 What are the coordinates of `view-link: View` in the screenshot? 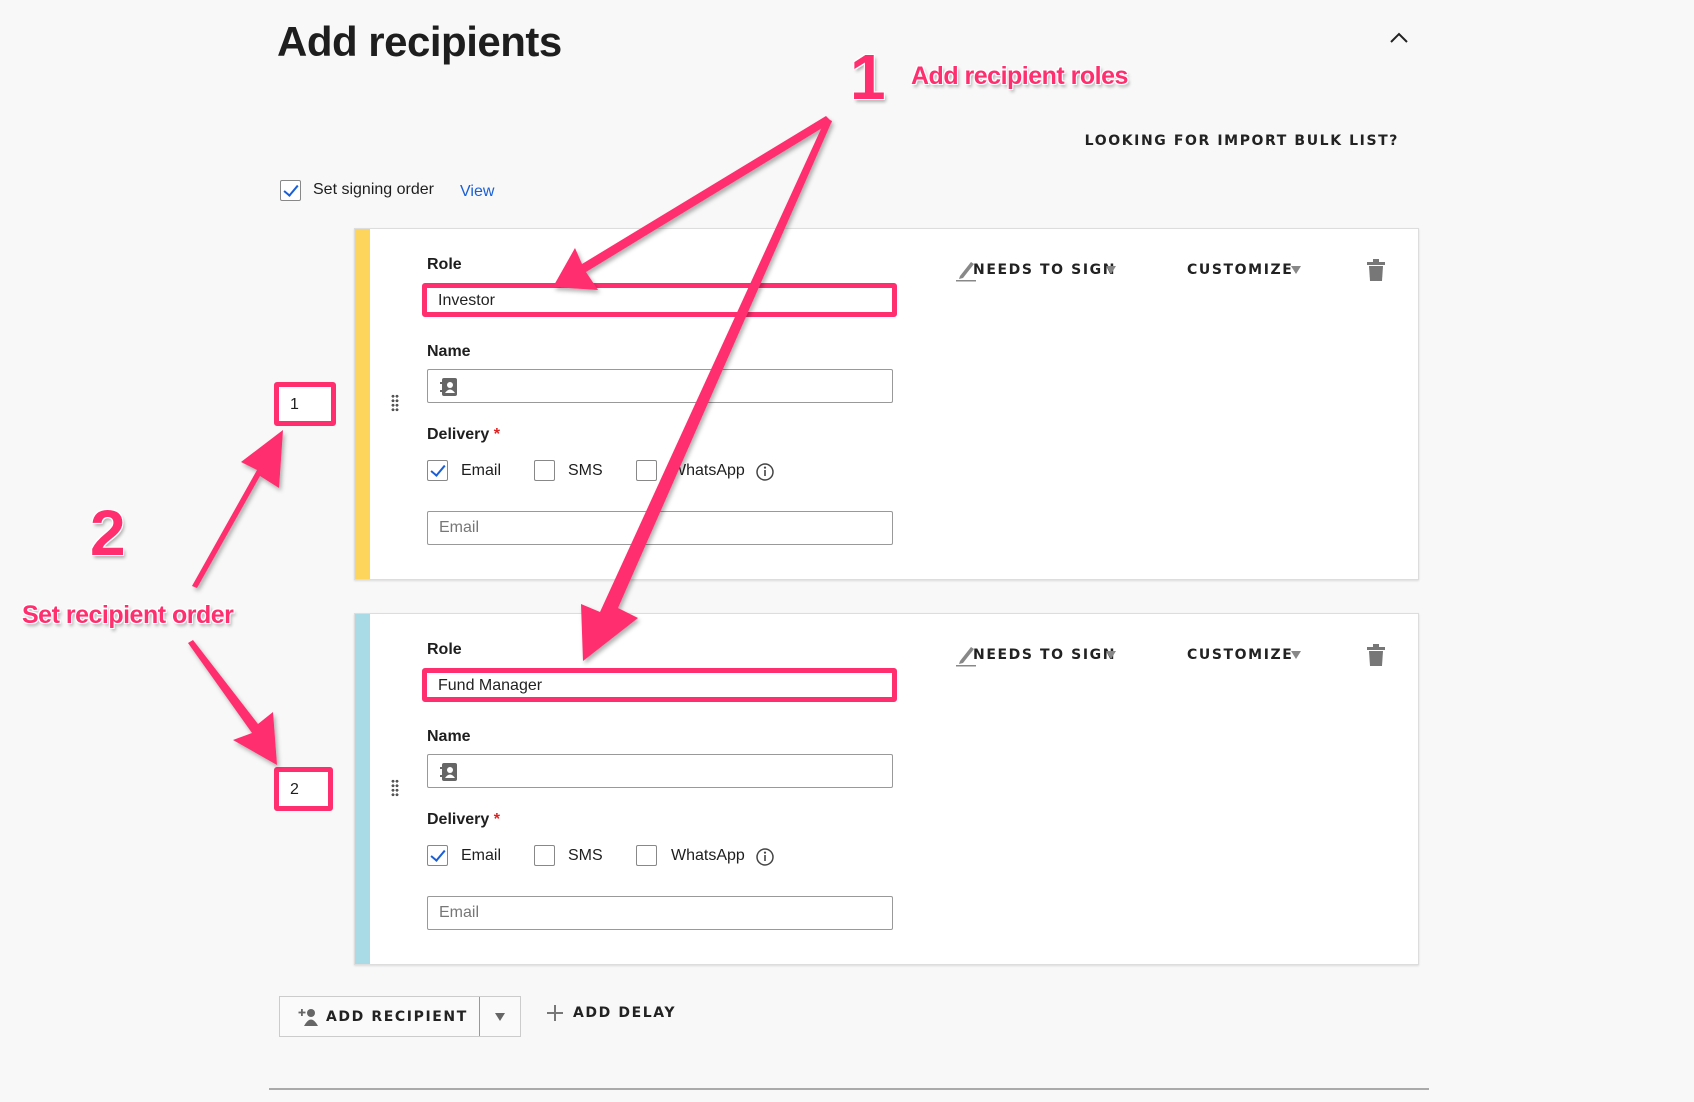 It's located at (477, 191).